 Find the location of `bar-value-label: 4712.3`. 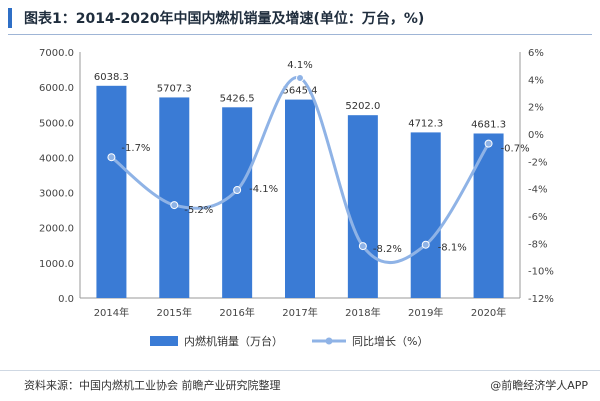

bar-value-label: 4712.3 is located at coordinates (425, 123).